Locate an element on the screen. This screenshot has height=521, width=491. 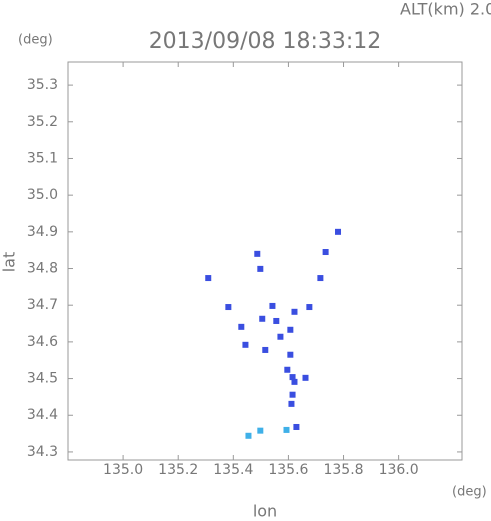
y-tick-label: 34.5 is located at coordinates (42, 379).